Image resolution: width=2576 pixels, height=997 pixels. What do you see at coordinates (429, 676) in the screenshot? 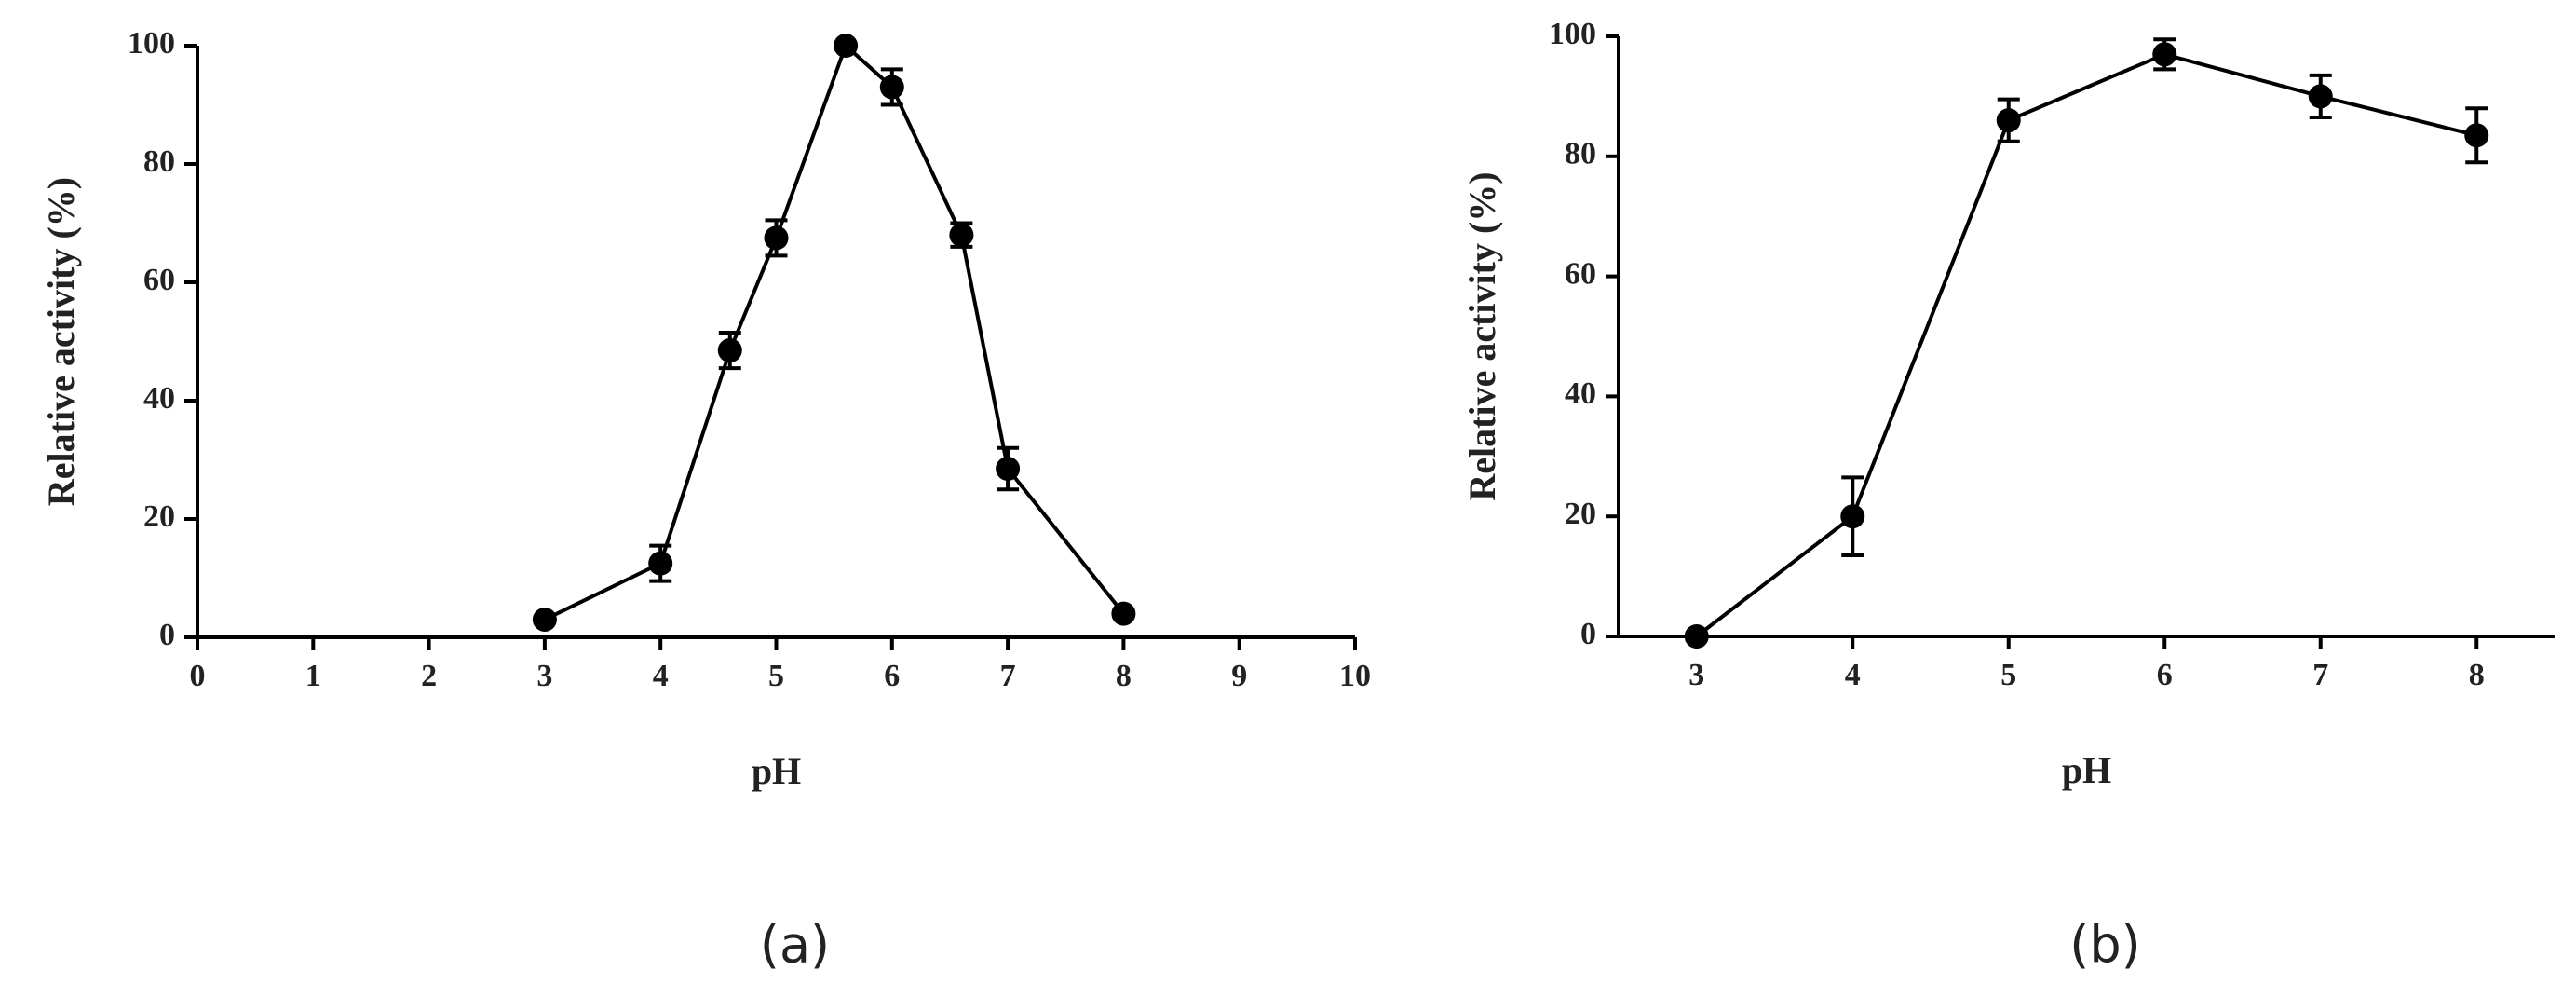
I see `x-tick-label: 2` at bounding box center [429, 676].